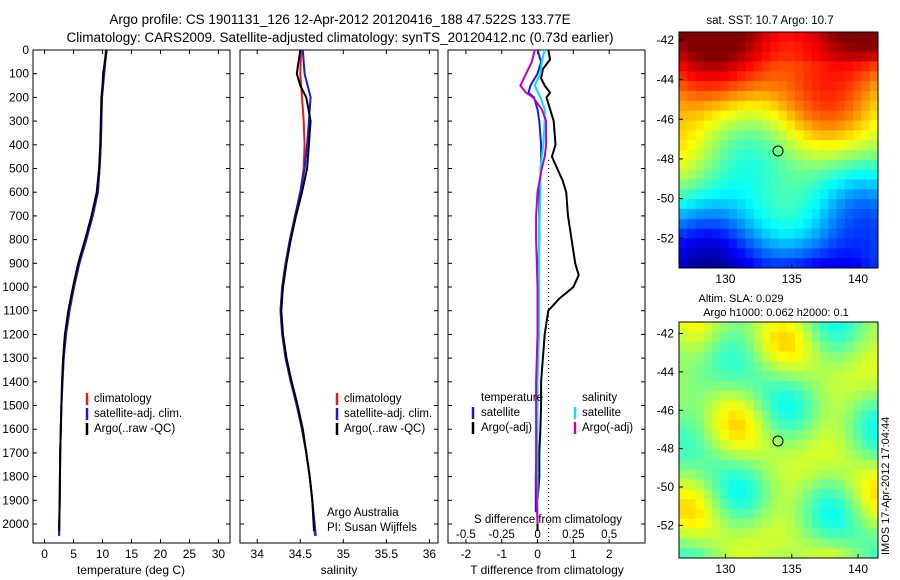 Image resolution: width=900 pixels, height=580 pixels. Describe the element at coordinates (83, 292) in the screenshot. I see `temperature-lines` at that location.